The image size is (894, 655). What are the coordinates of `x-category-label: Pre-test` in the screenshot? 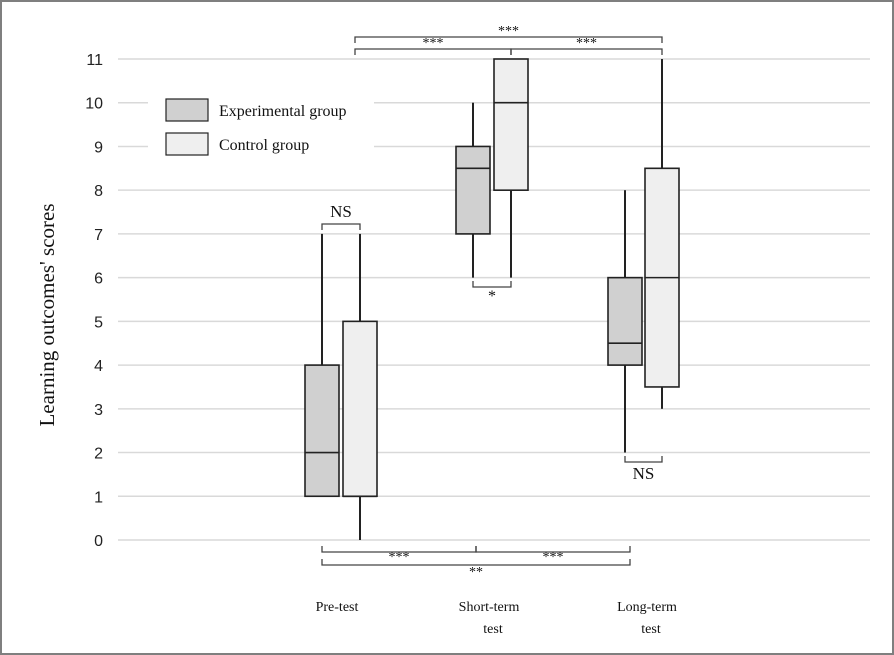 It's located at (337, 607).